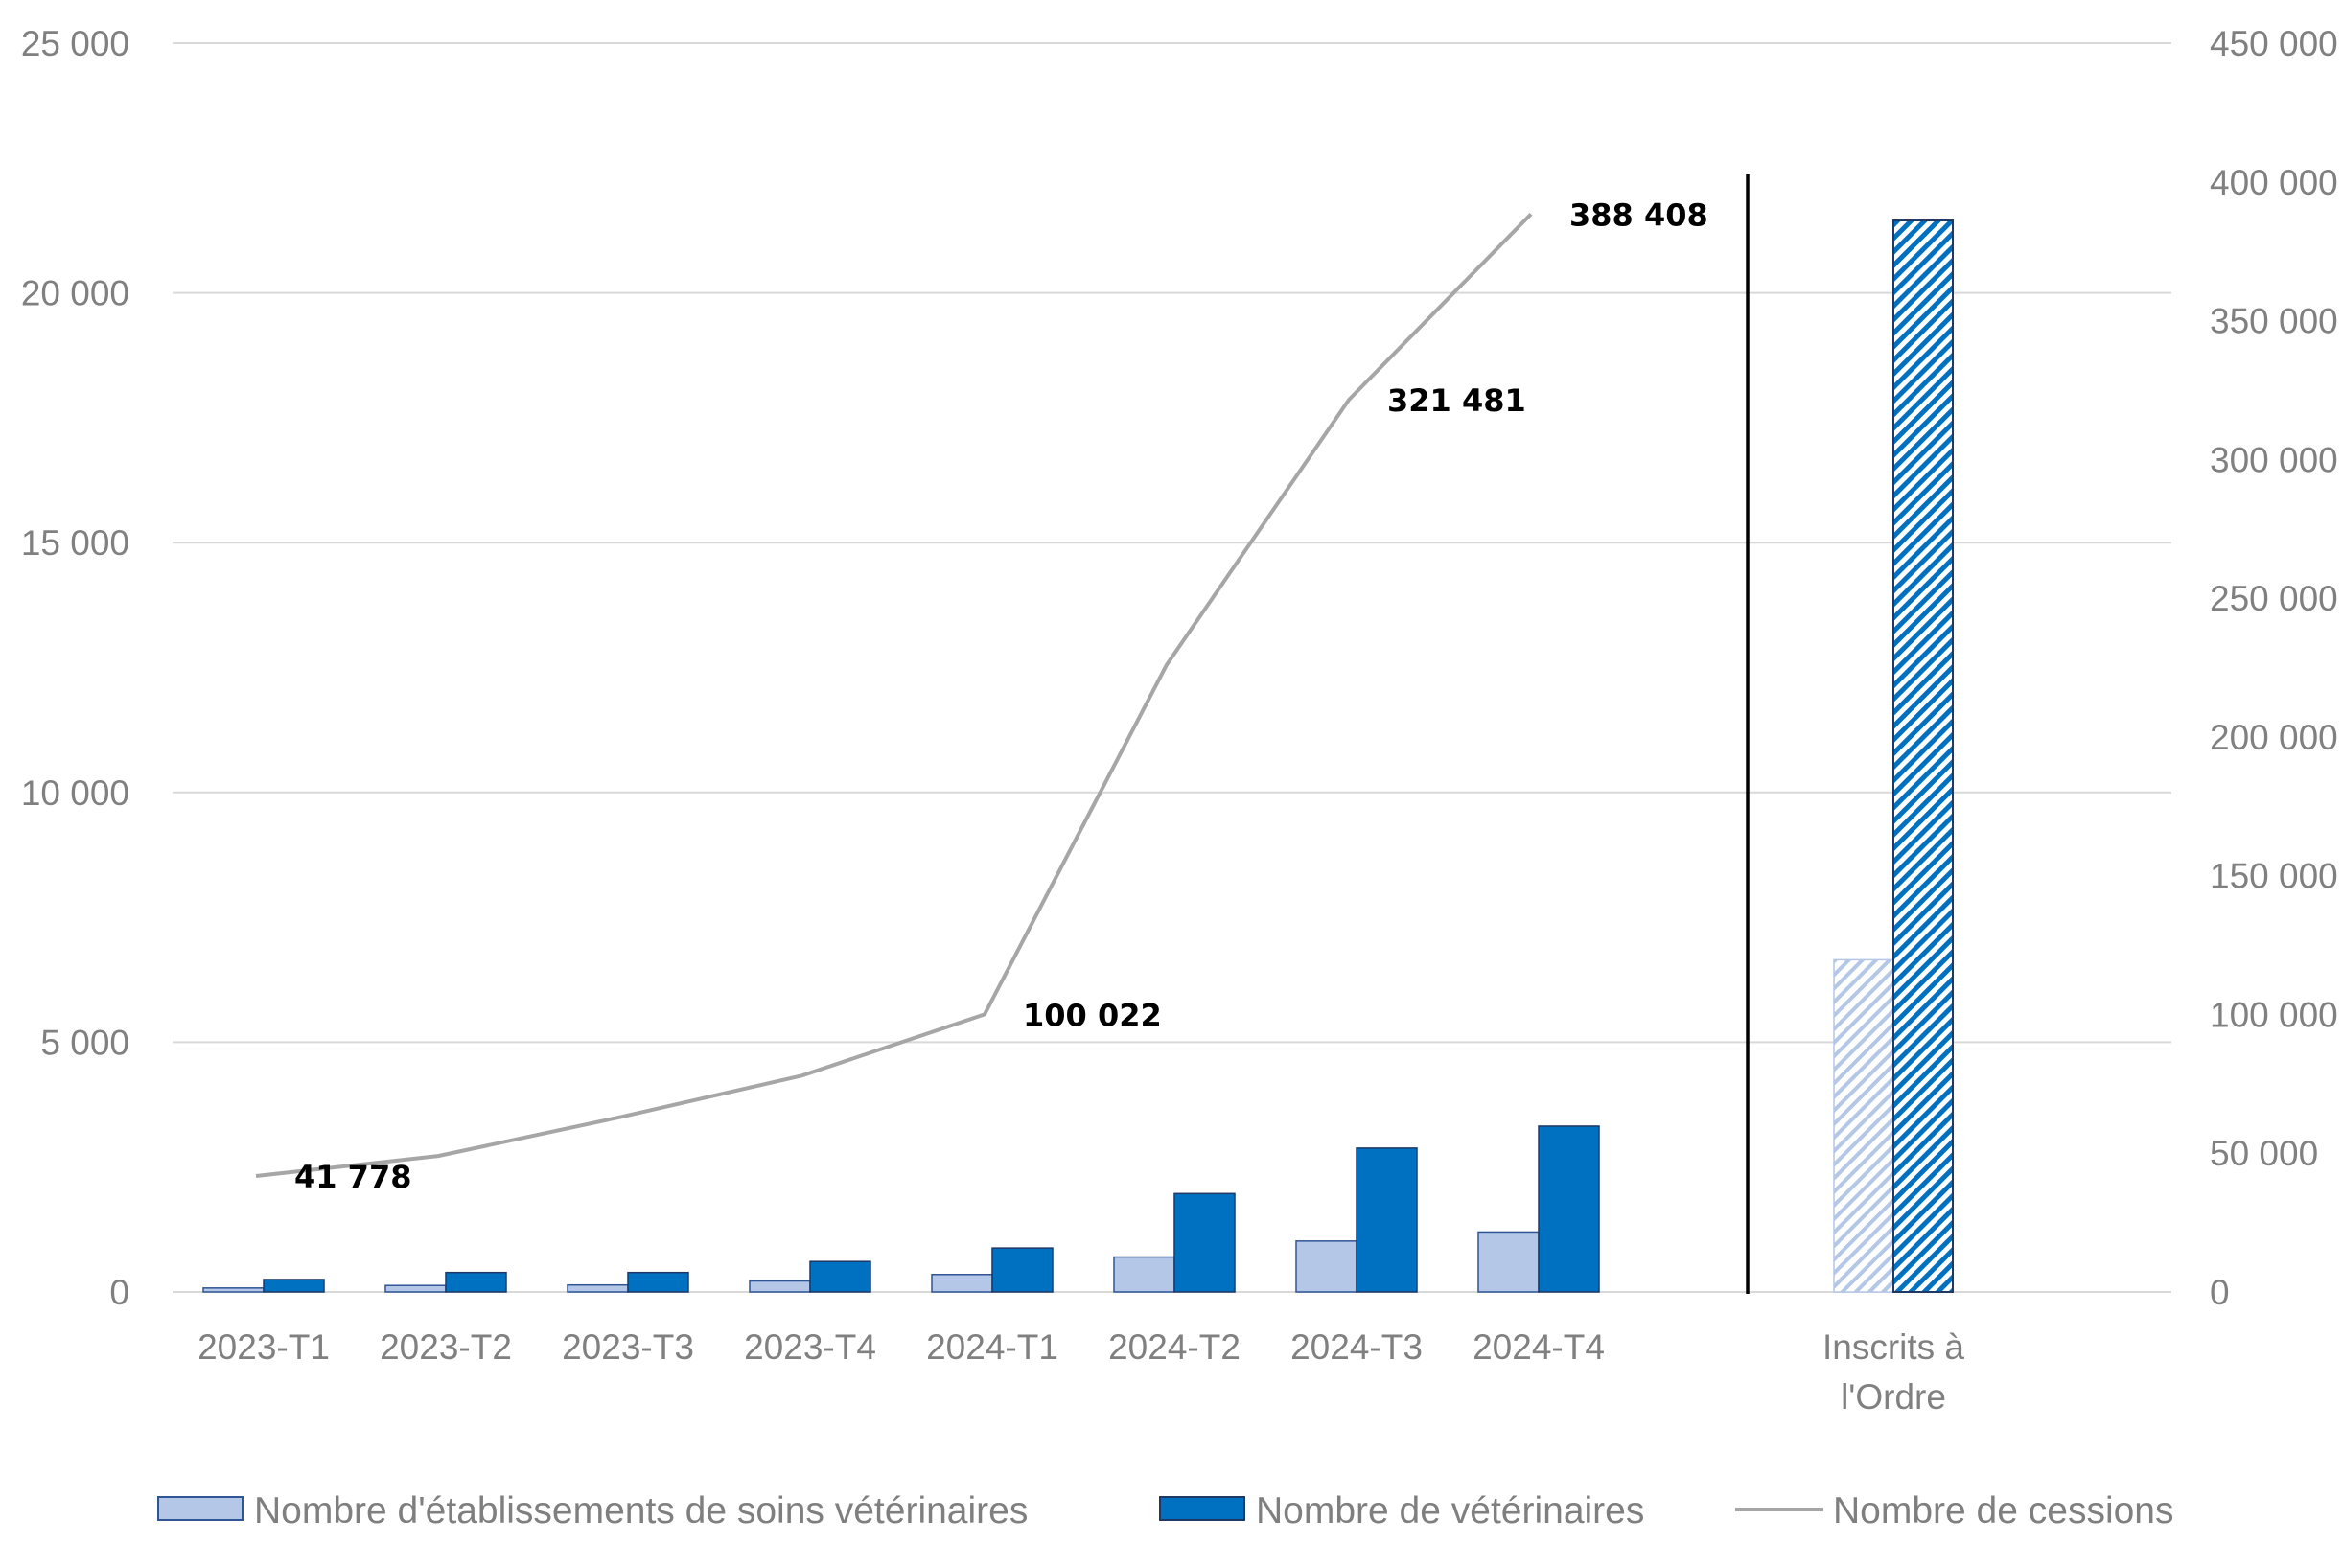 This screenshot has height=1568, width=2343. What do you see at coordinates (75, 793) in the screenshot?
I see `left-tick-label: 10 000` at bounding box center [75, 793].